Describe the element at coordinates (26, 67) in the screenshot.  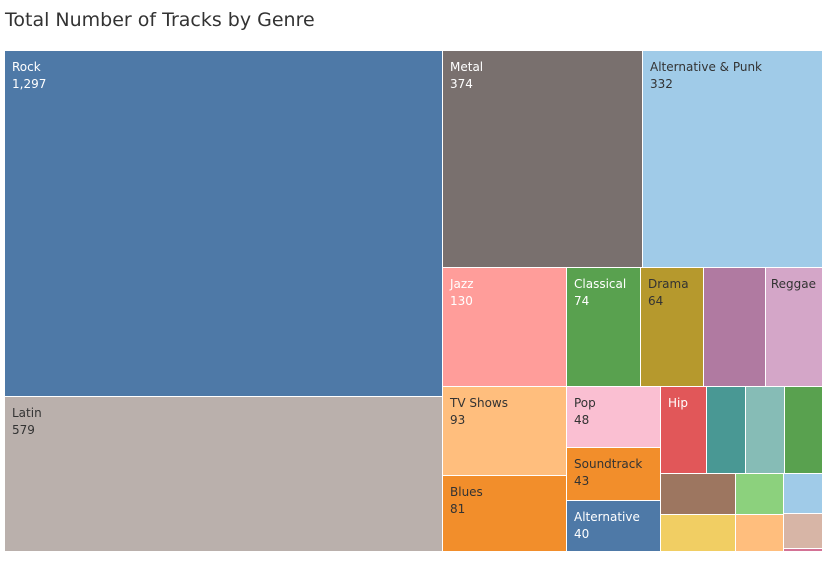
I see `genre-name: Rock` at that location.